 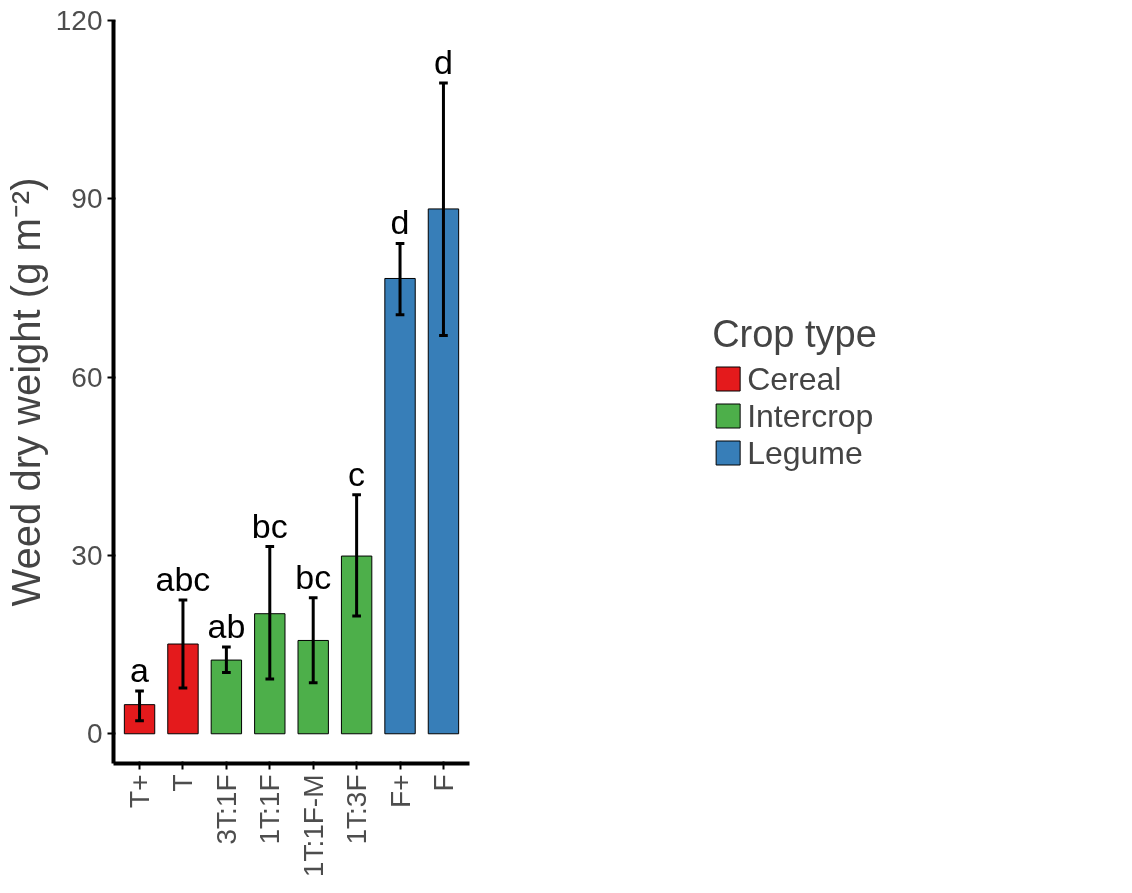 What do you see at coordinates (87, 199) in the screenshot?
I see `y-tick-label: 90` at bounding box center [87, 199].